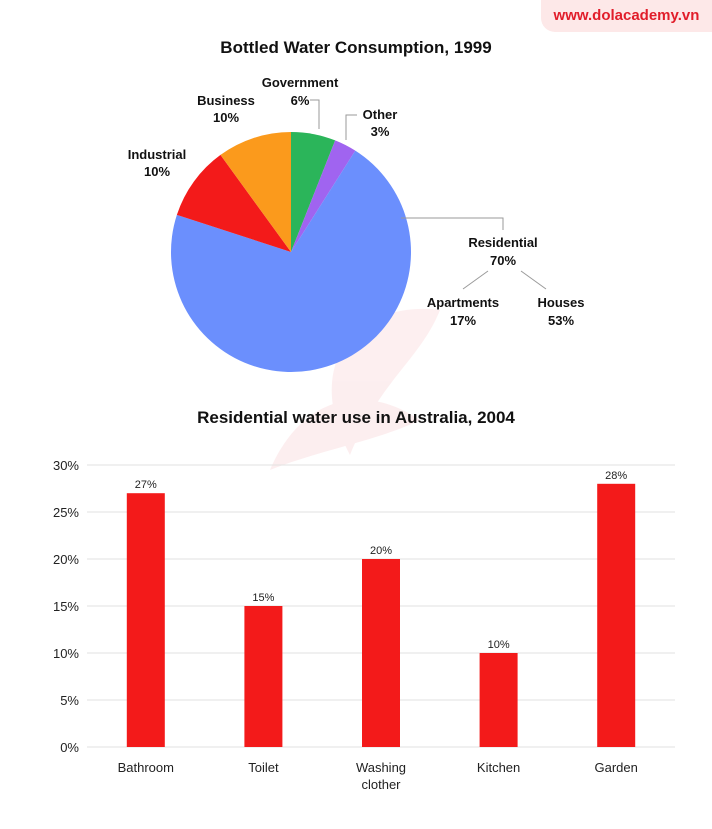 This screenshot has height=829, width=712. What do you see at coordinates (66, 465) in the screenshot?
I see `y-tick-label: 30%` at bounding box center [66, 465].